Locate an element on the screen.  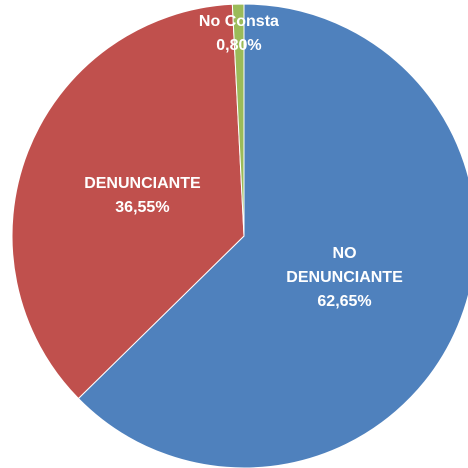
value-label: 62,65% is located at coordinates (344, 302).